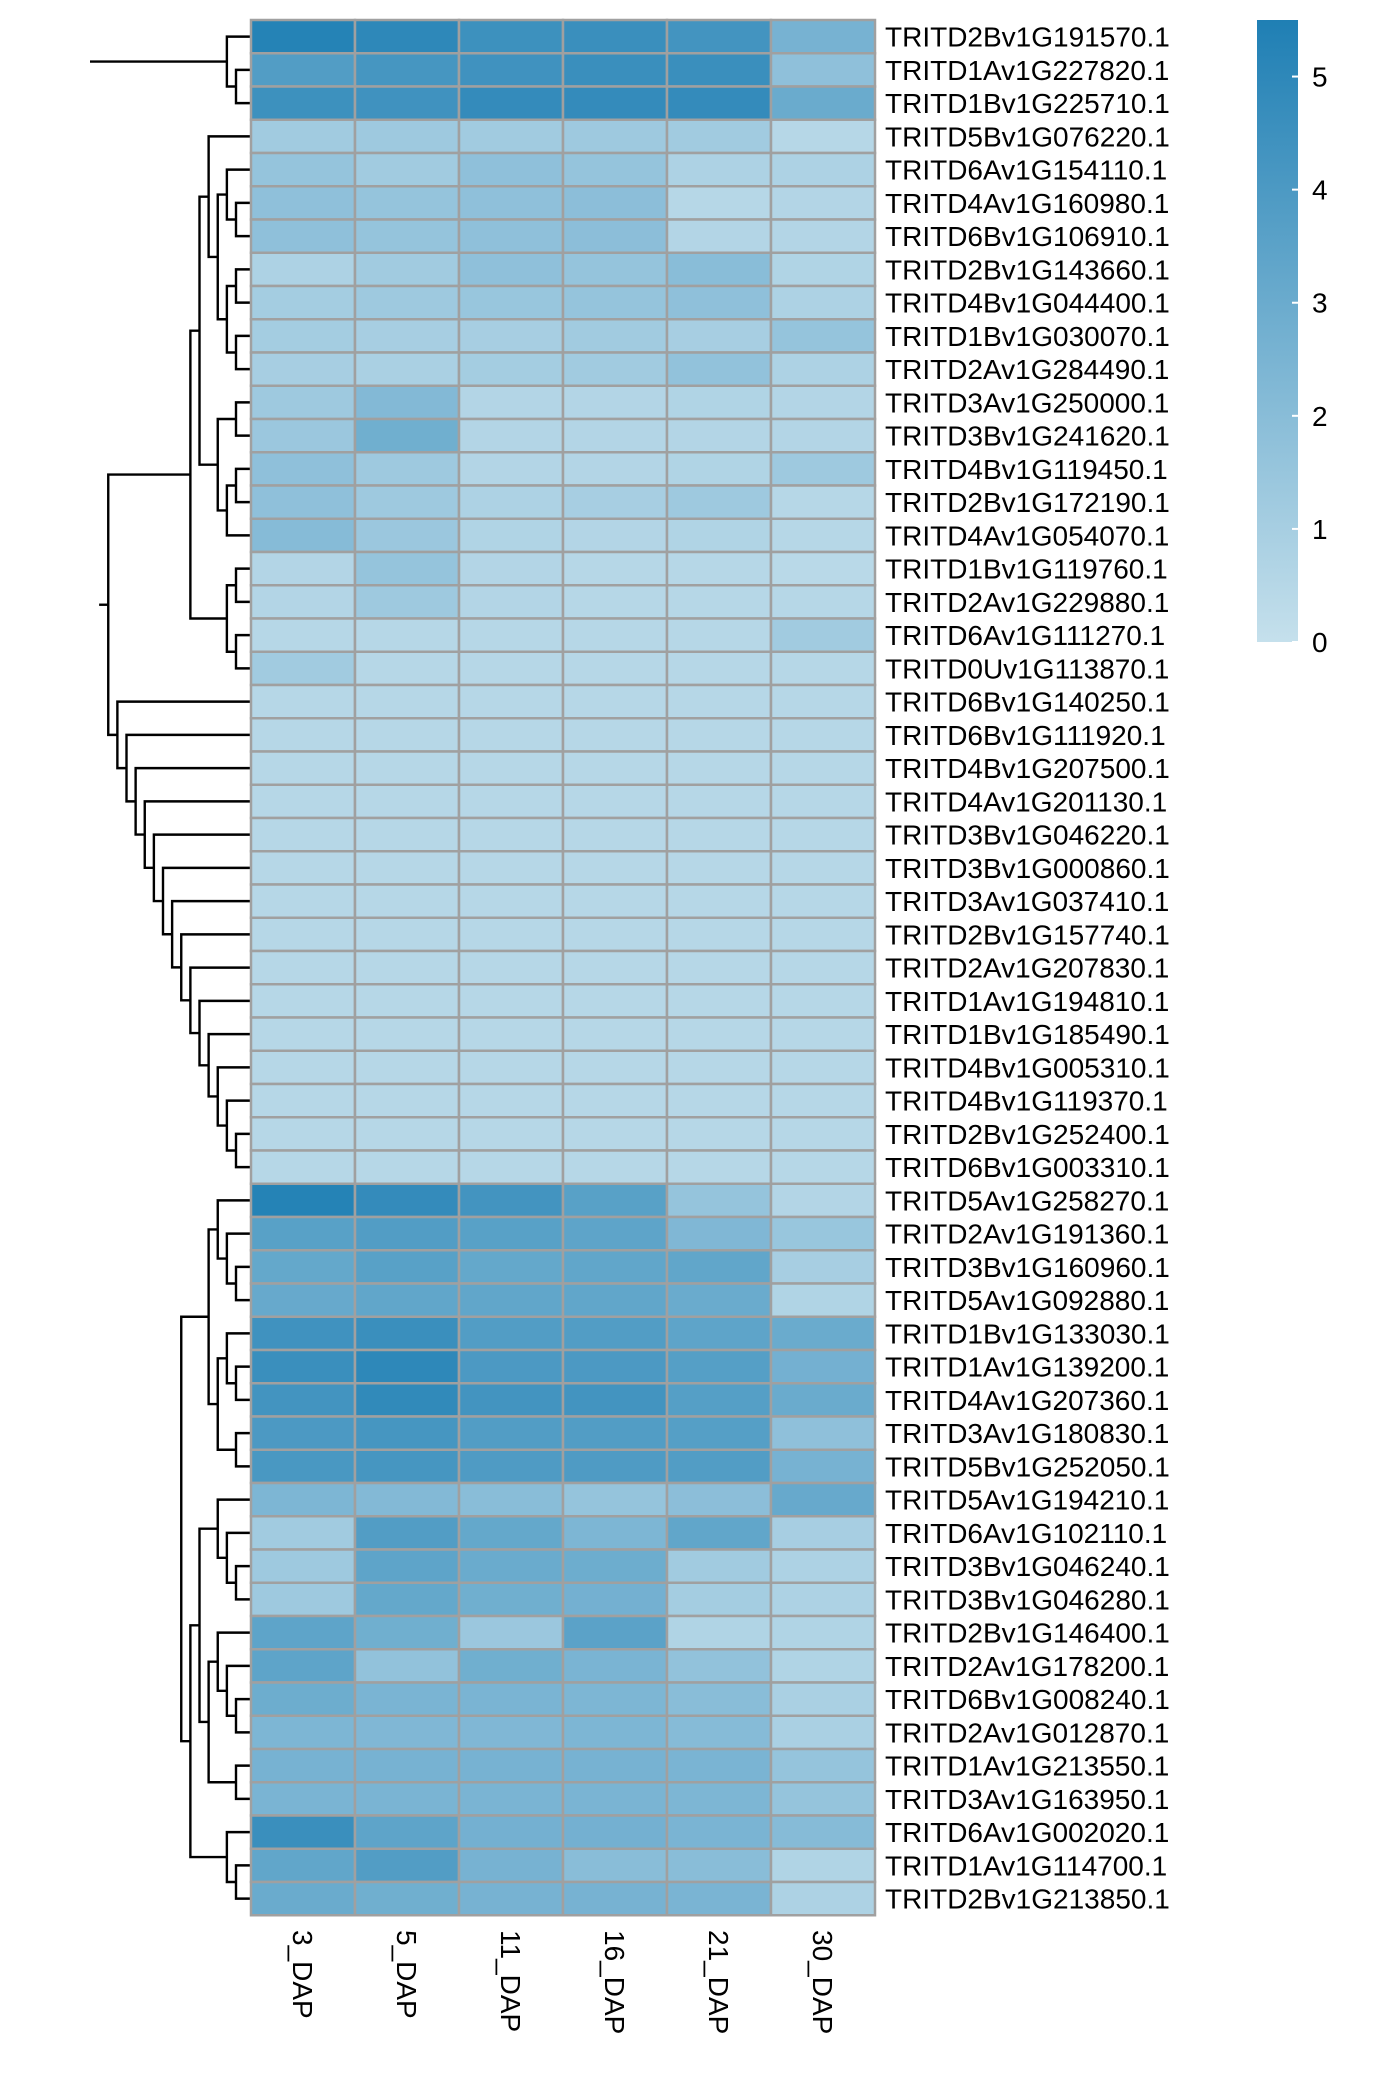 The width and height of the screenshot is (1380, 2090). I want to click on row-label: TRITD4Bv1G119450.1, so click(1026, 469).